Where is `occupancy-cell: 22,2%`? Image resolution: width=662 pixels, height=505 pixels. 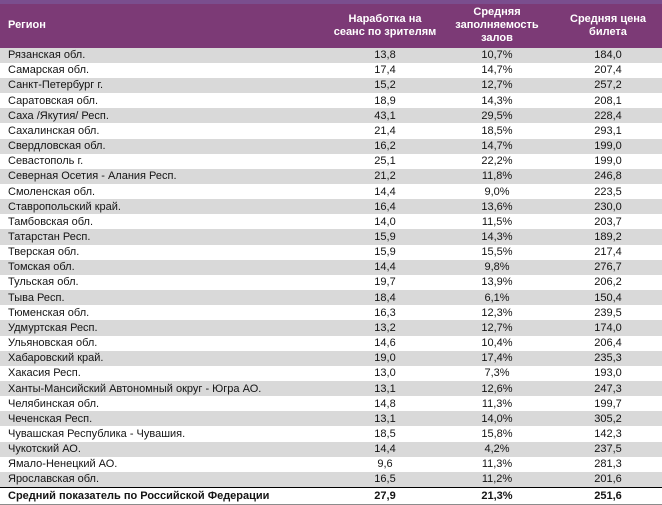
occupancy-cell: 22,2% is located at coordinates (497, 161).